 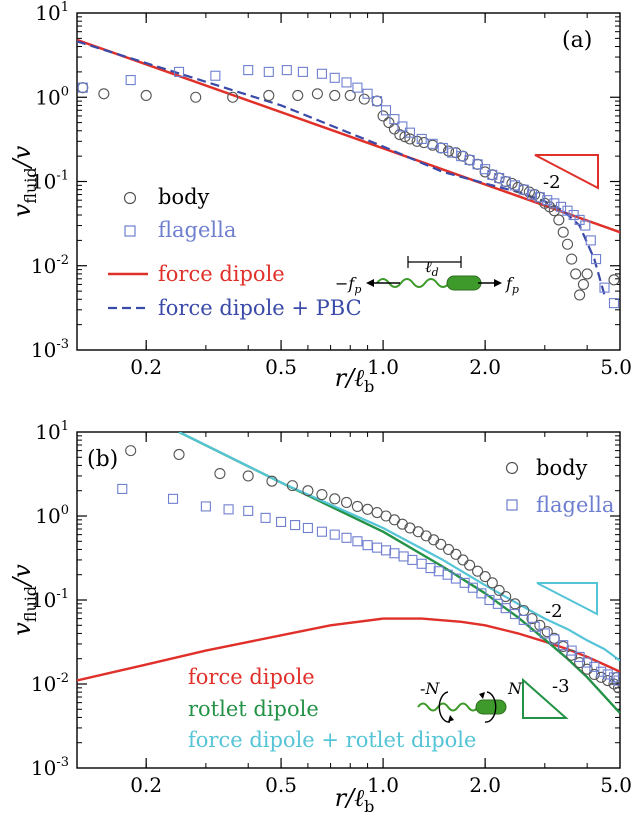 What do you see at coordinates (512, 468) in the screenshot?
I see `legend-marker-circle` at bounding box center [512, 468].